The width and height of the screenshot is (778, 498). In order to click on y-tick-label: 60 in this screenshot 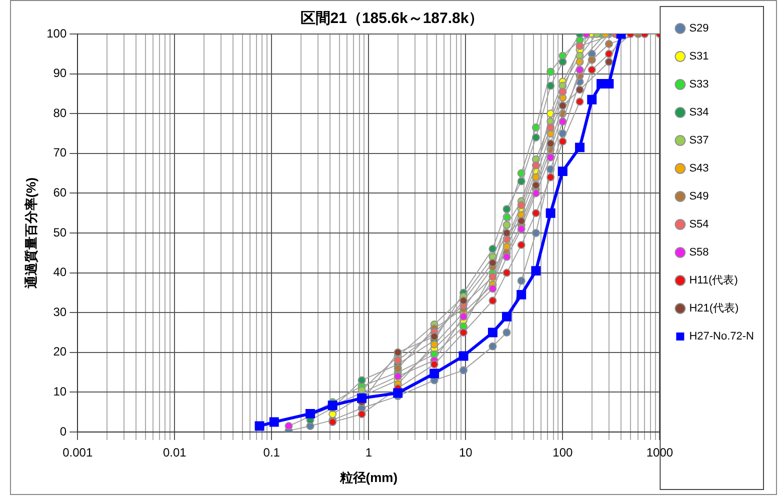, I will do `click(60, 193)`.